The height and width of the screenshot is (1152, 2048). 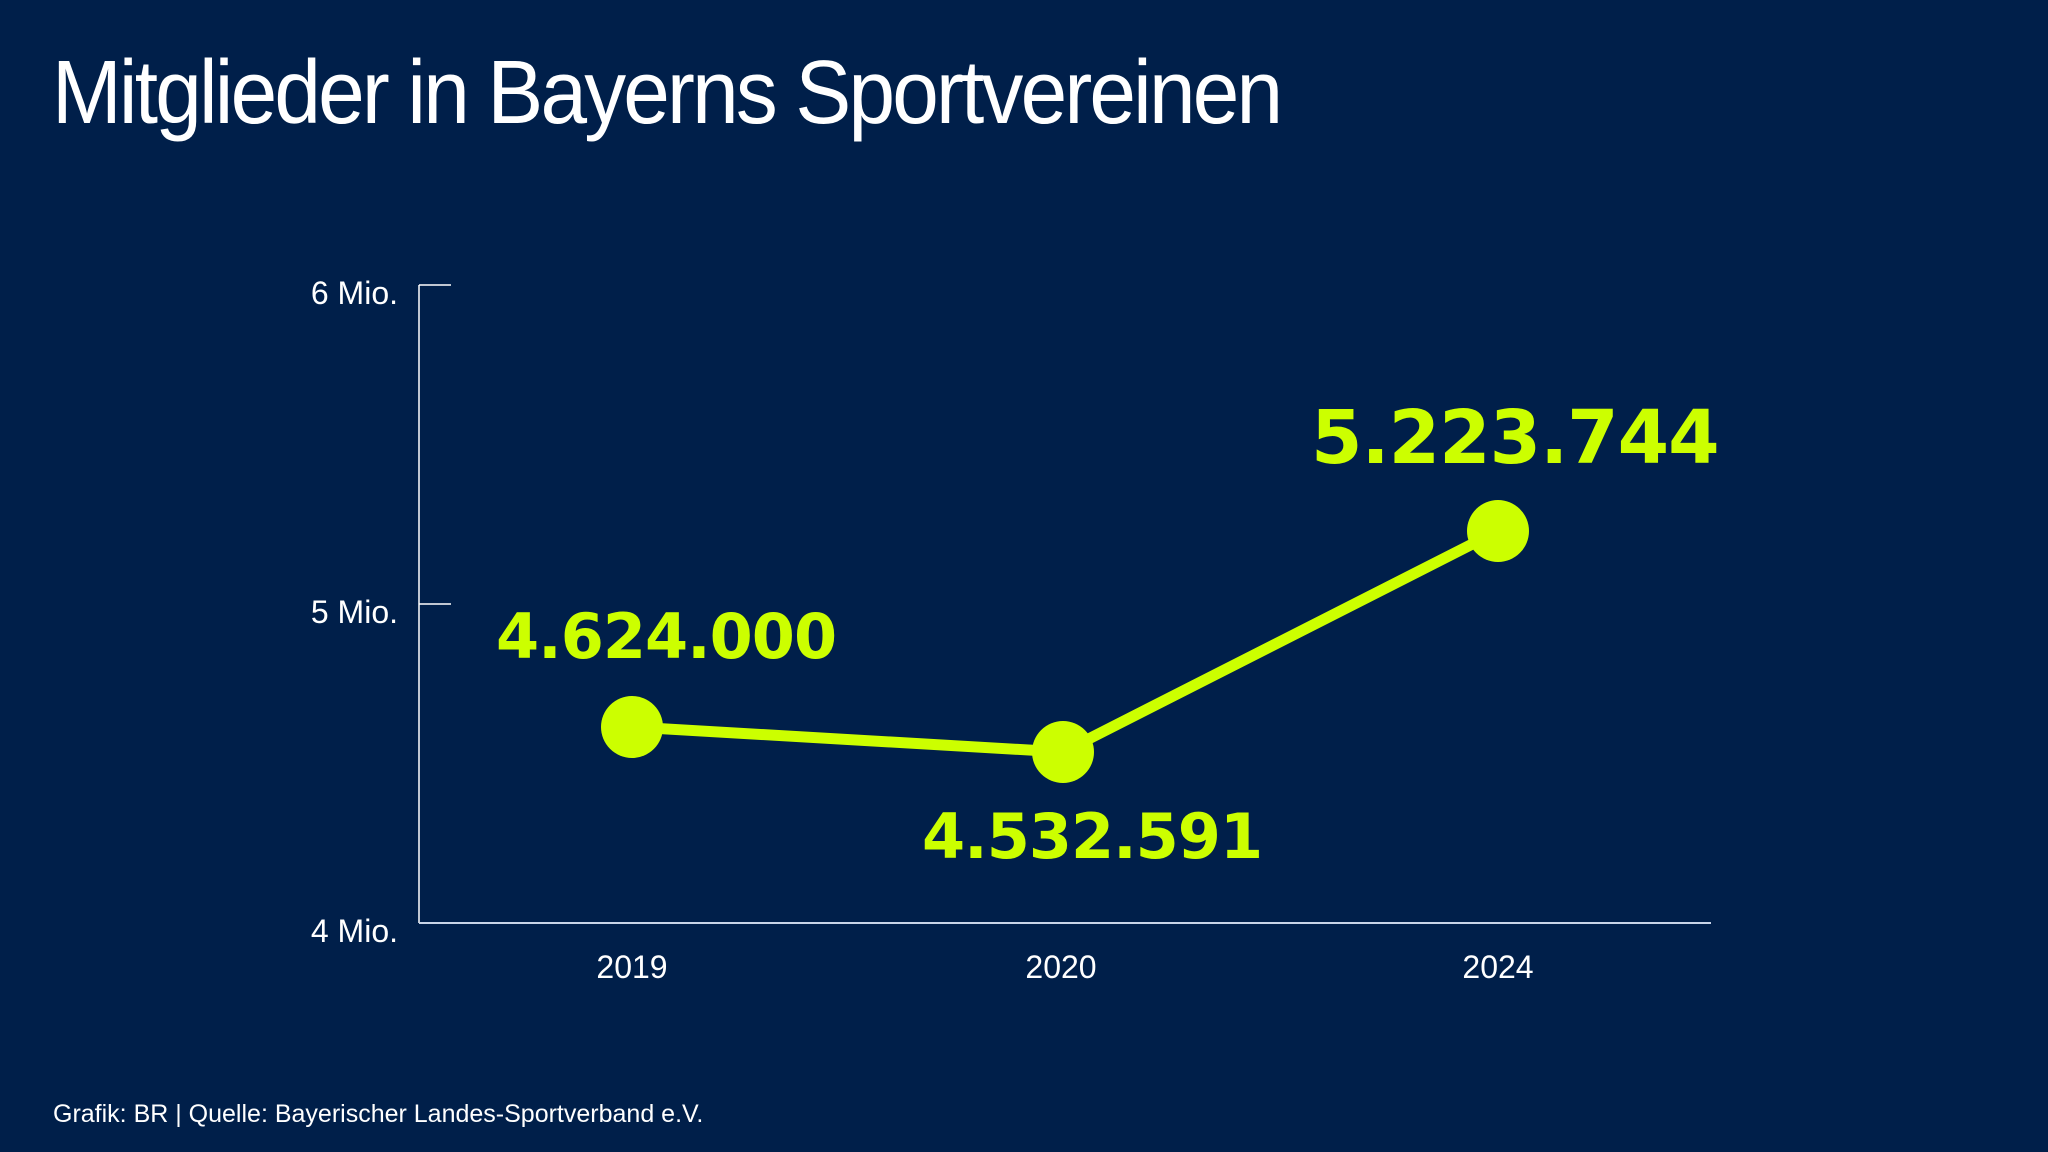 What do you see at coordinates (1061, 967) in the screenshot?
I see `x-tick-label-2020: 2020` at bounding box center [1061, 967].